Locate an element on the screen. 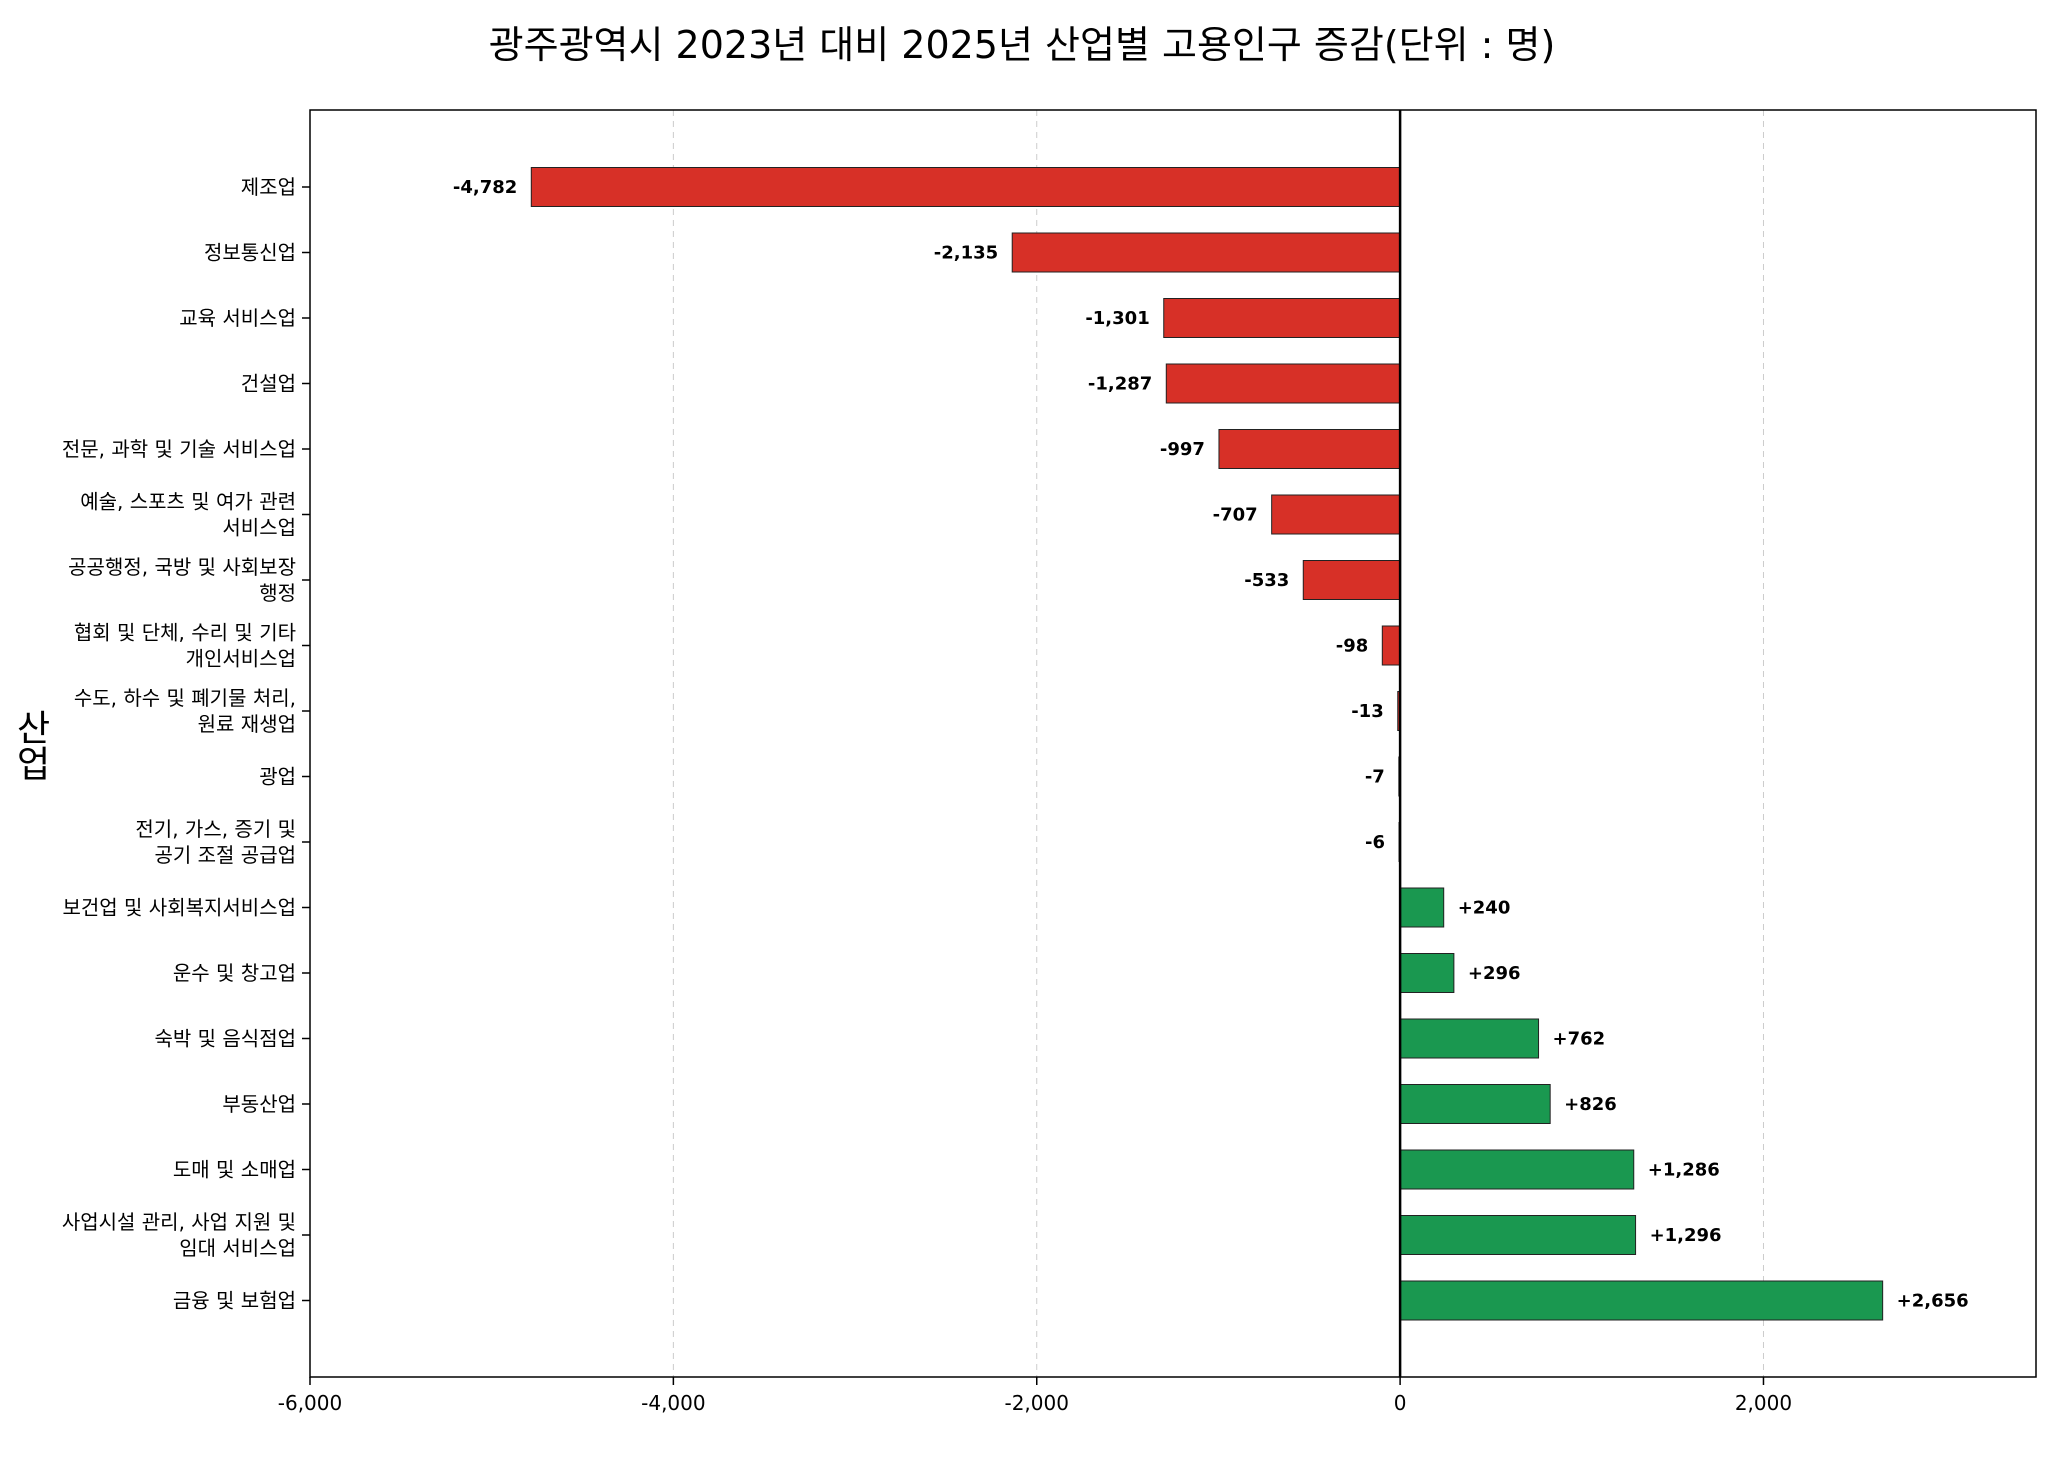 The height and width of the screenshot is (1462, 2048). x-tick-label: 0 is located at coordinates (1400, 1403).